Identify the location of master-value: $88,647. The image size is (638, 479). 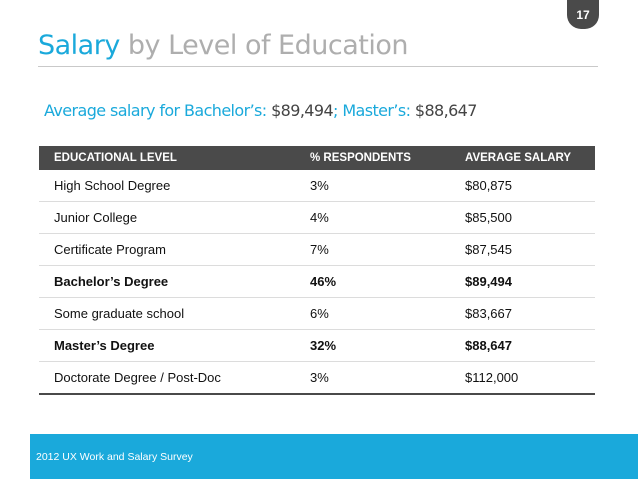
(444, 110).